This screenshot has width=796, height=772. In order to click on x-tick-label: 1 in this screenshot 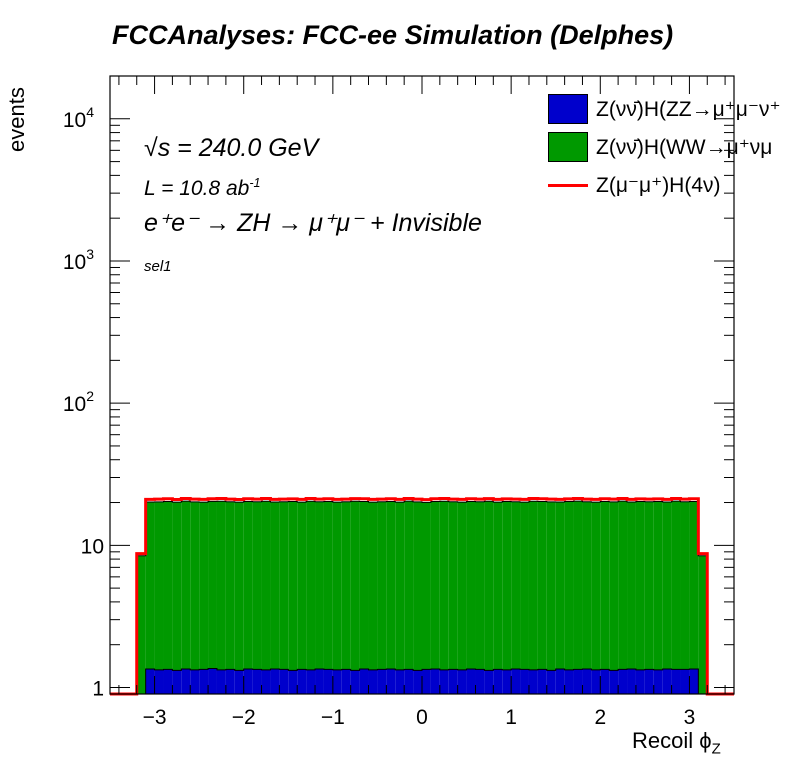, I will do `click(511, 717)`.